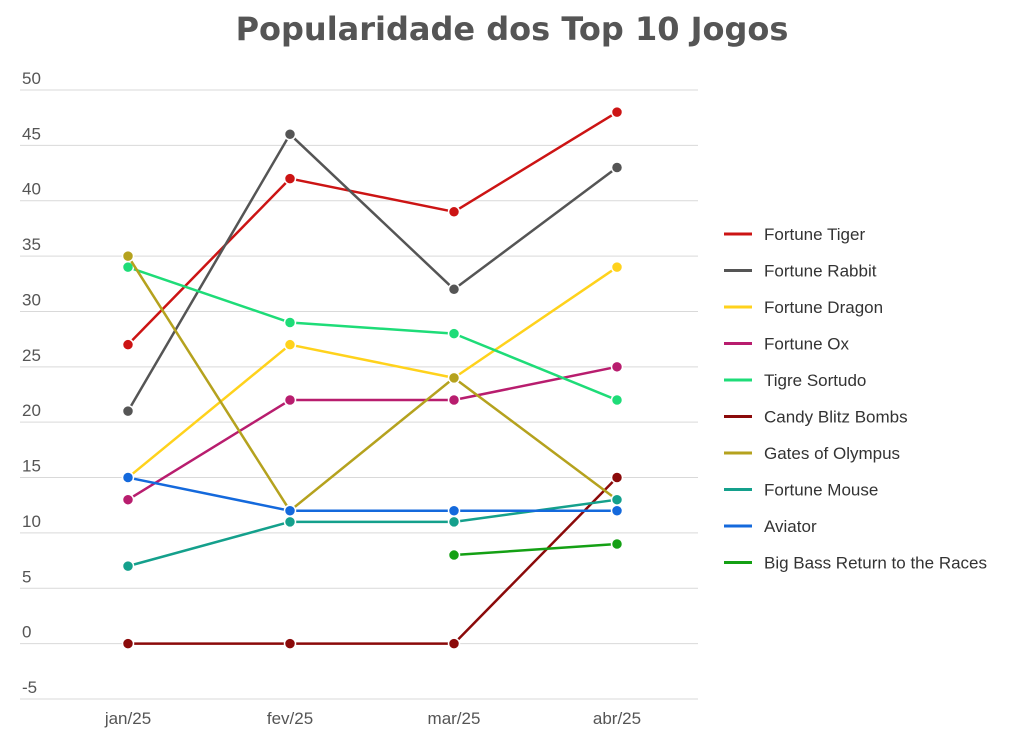  What do you see at coordinates (875, 563) in the screenshot?
I see `legend-label: Big Bass Return to the Races` at bounding box center [875, 563].